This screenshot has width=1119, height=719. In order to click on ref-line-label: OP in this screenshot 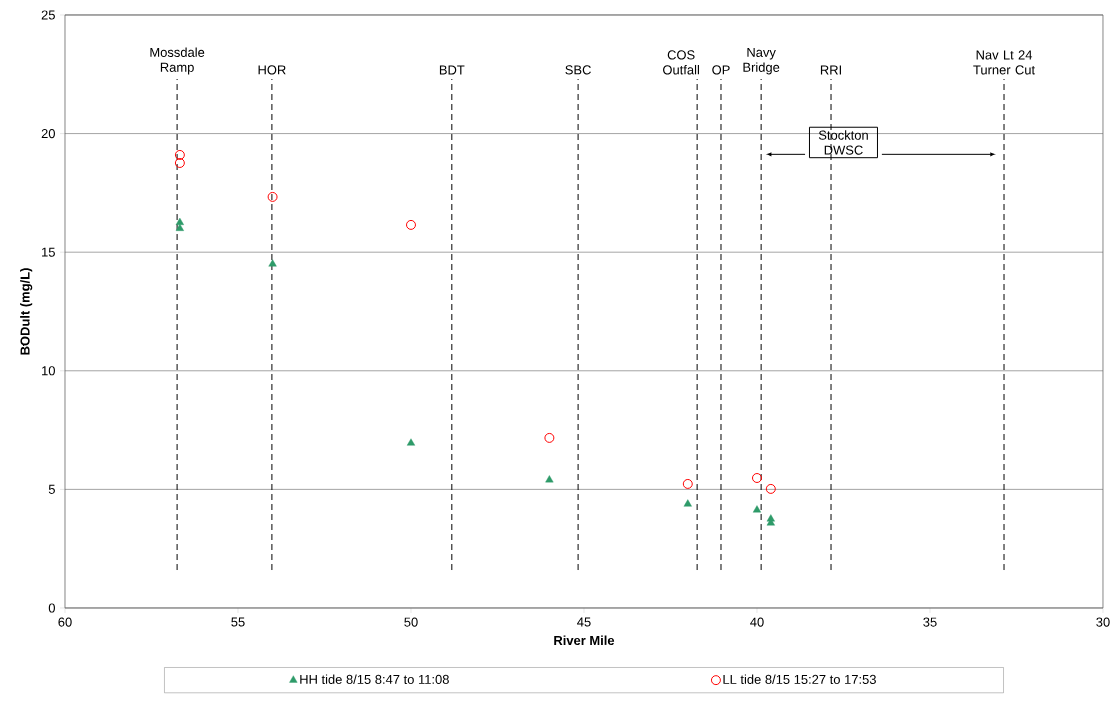, I will do `click(721, 70)`.